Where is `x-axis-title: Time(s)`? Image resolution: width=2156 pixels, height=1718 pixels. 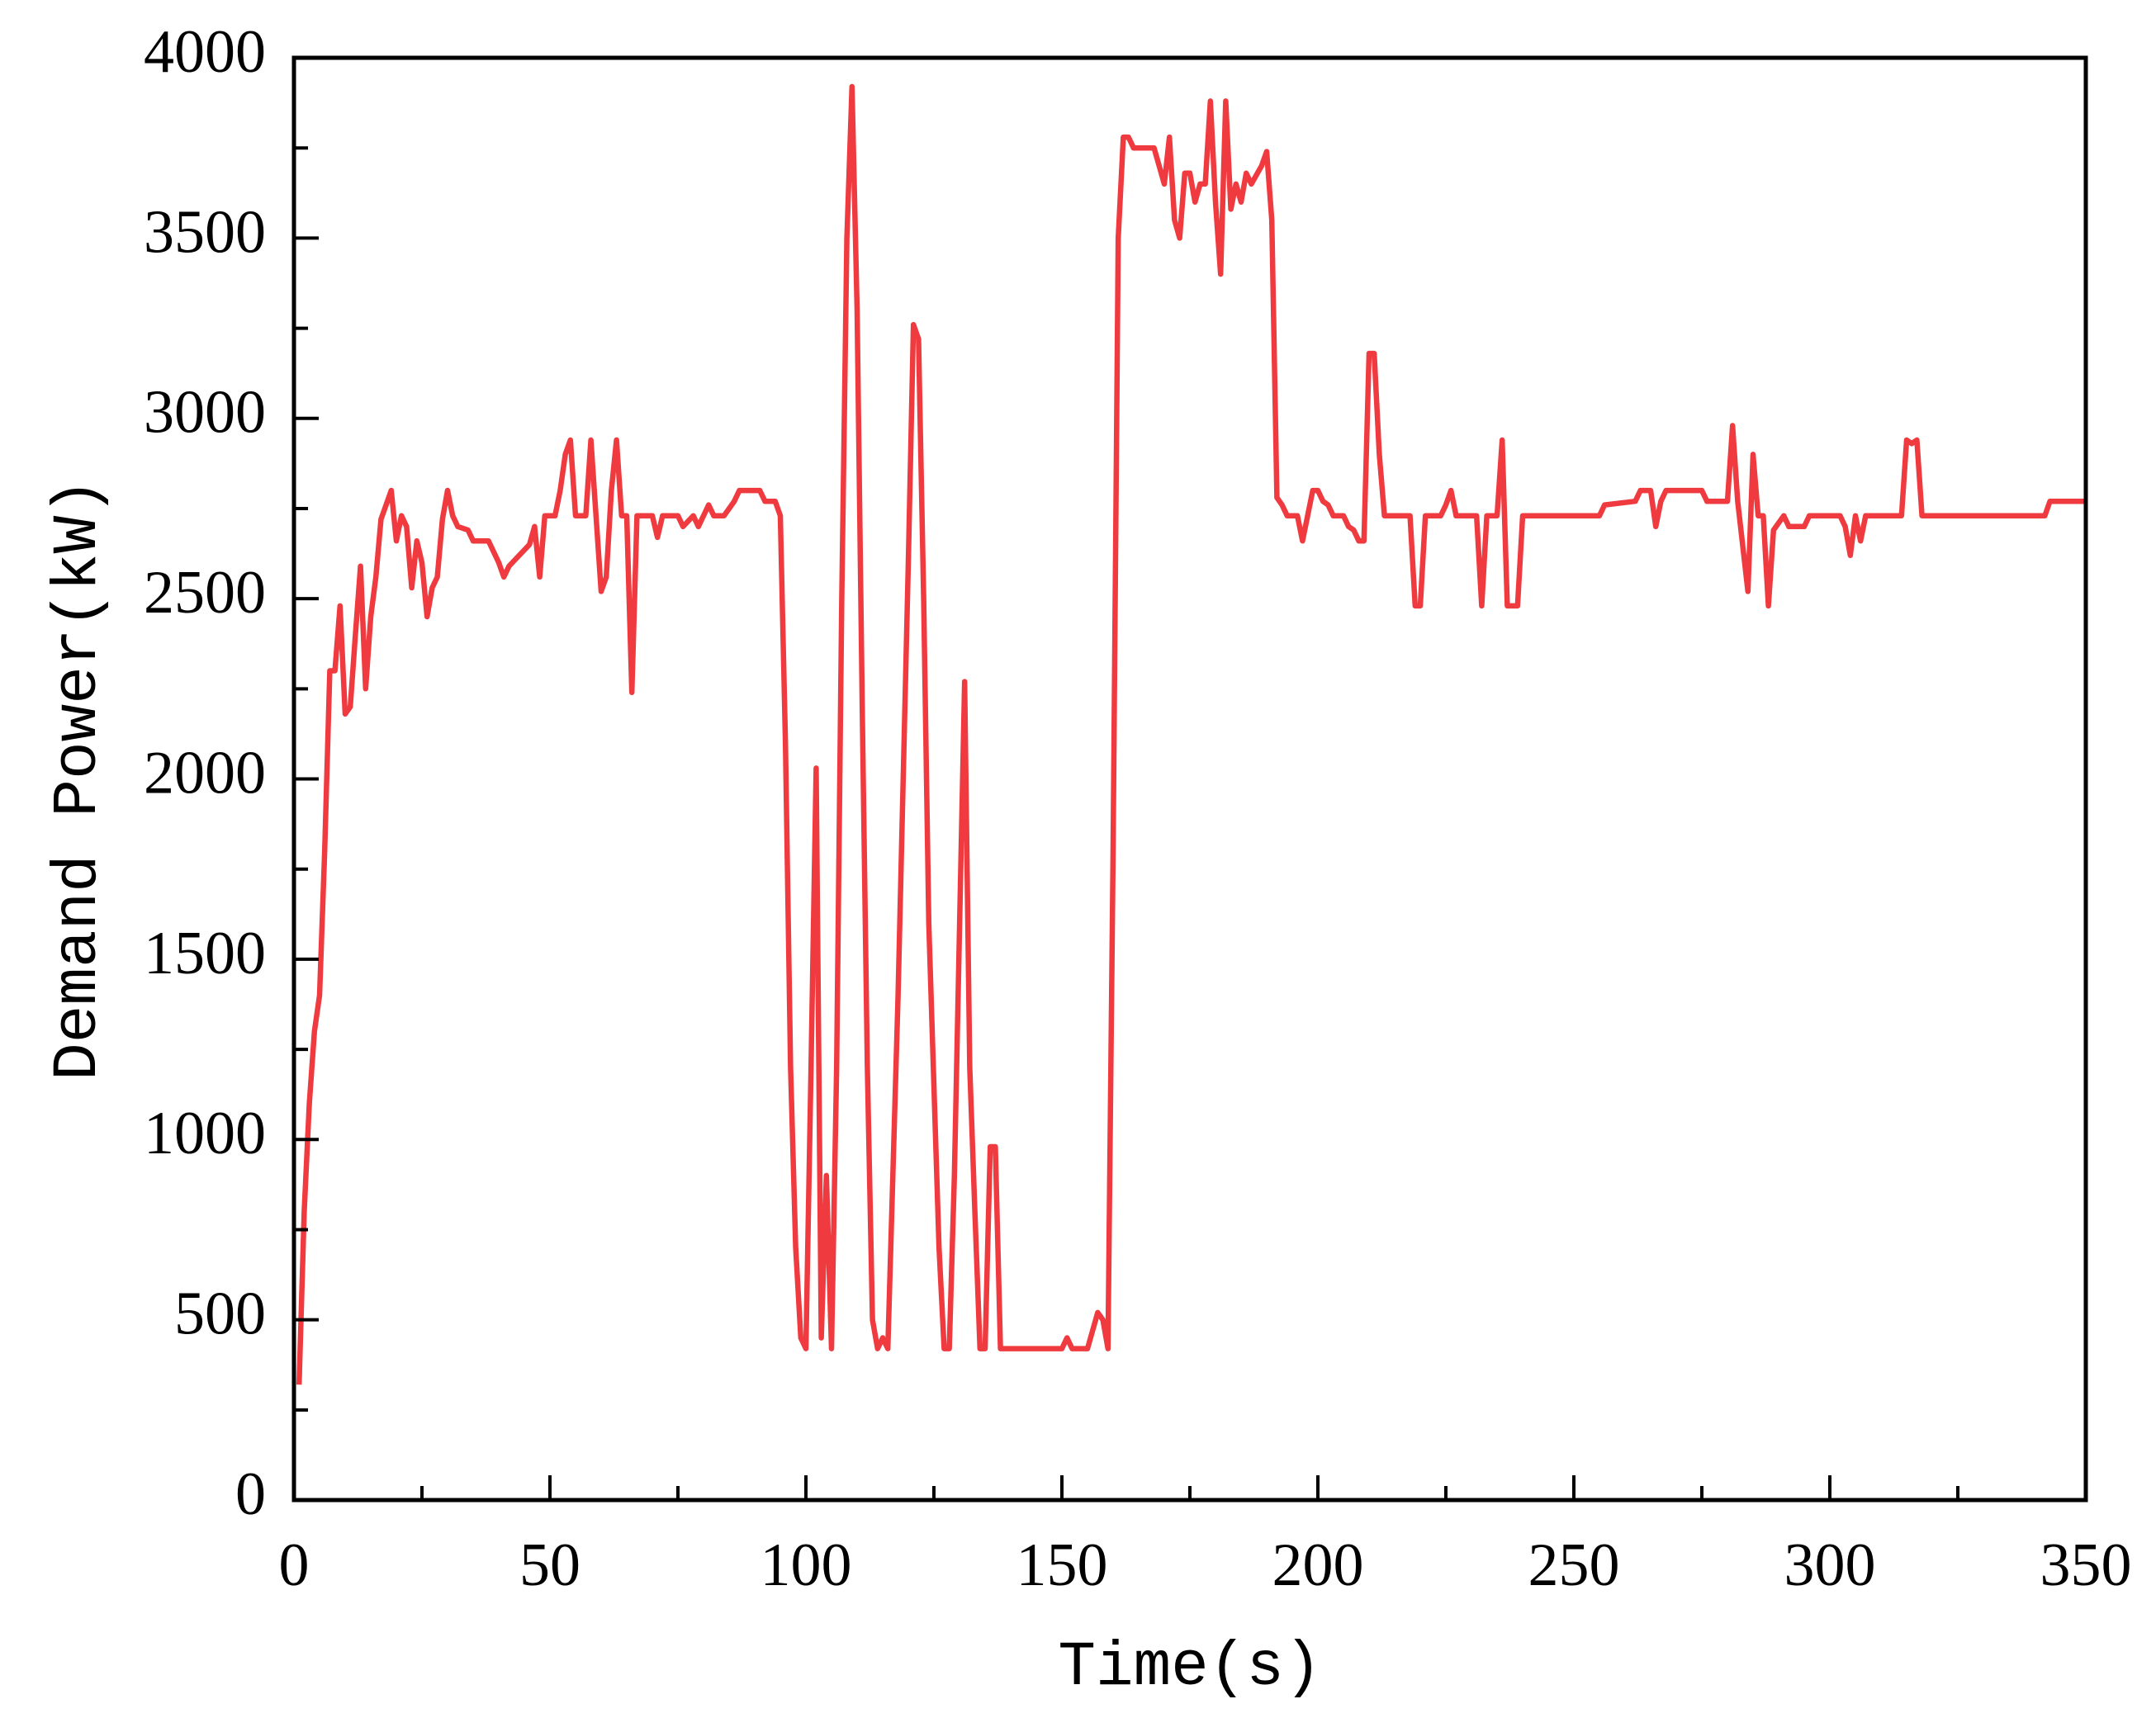
x-axis-title: Time(s) is located at coordinates (1190, 1667).